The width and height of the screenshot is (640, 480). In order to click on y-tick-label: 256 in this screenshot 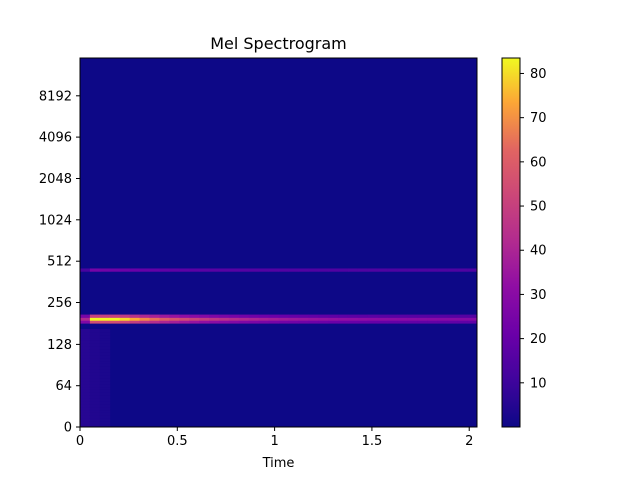, I will do `click(59, 303)`.